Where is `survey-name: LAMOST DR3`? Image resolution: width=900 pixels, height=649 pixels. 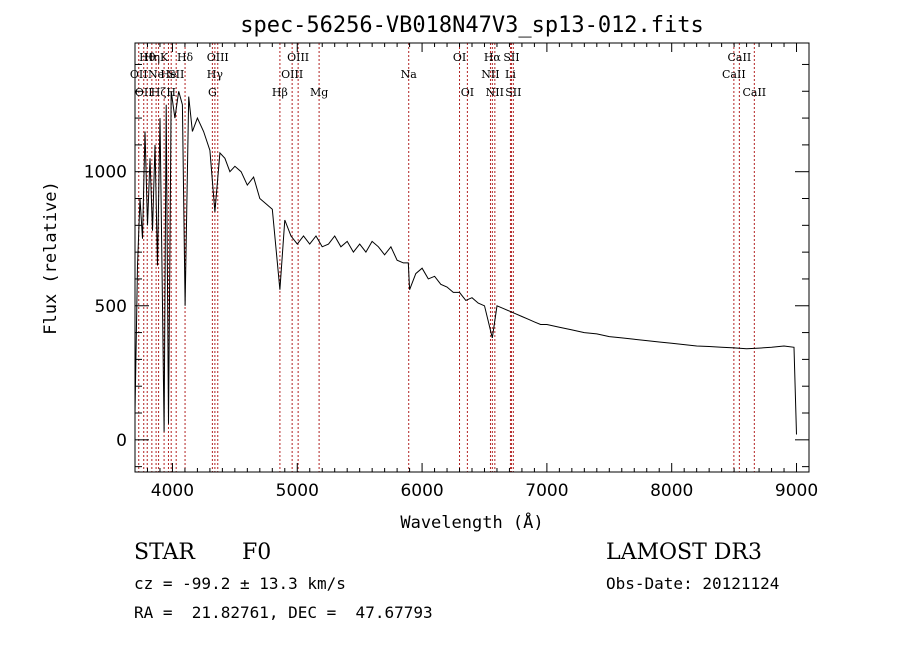
survey-name: LAMOST DR3 is located at coordinates (684, 552).